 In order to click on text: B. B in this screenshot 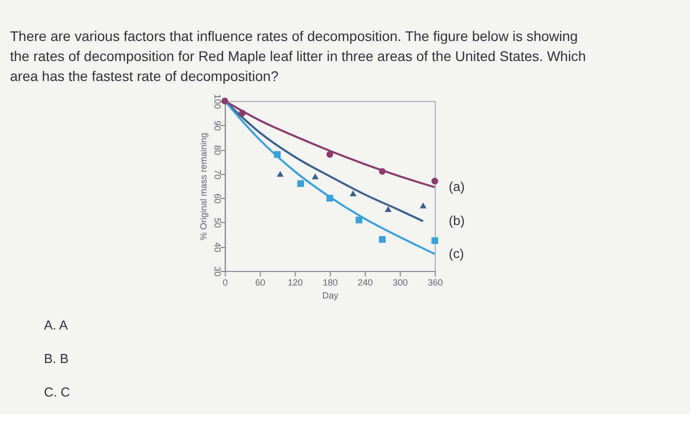, I will do `click(56, 358)`.